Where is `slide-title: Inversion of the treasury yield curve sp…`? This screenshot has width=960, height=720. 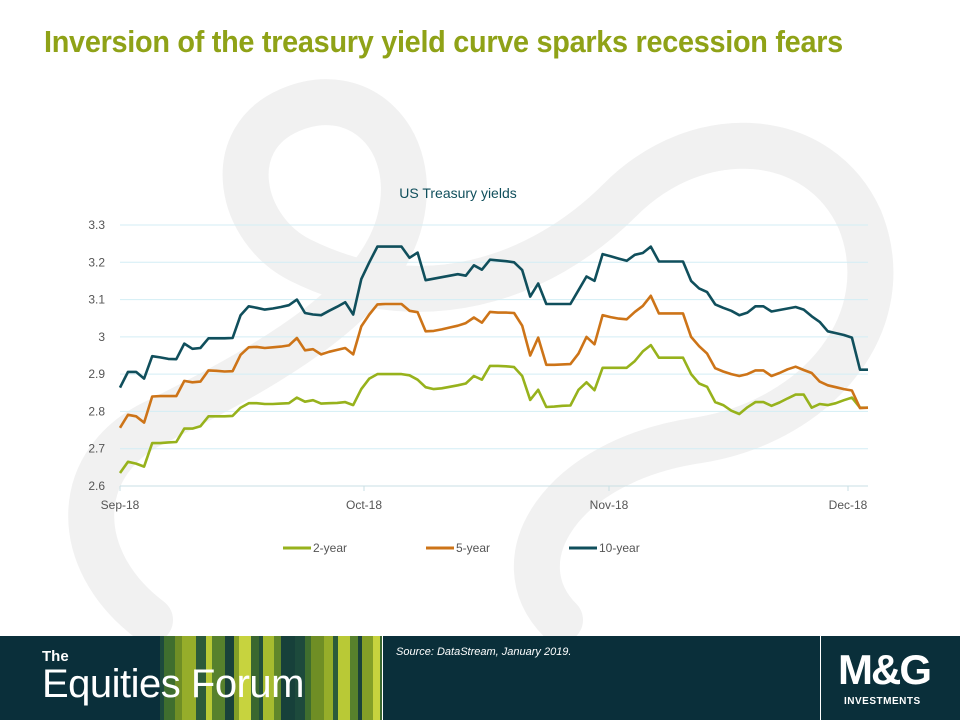
slide-title: Inversion of the treasury yield curve sp… is located at coordinates (443, 41).